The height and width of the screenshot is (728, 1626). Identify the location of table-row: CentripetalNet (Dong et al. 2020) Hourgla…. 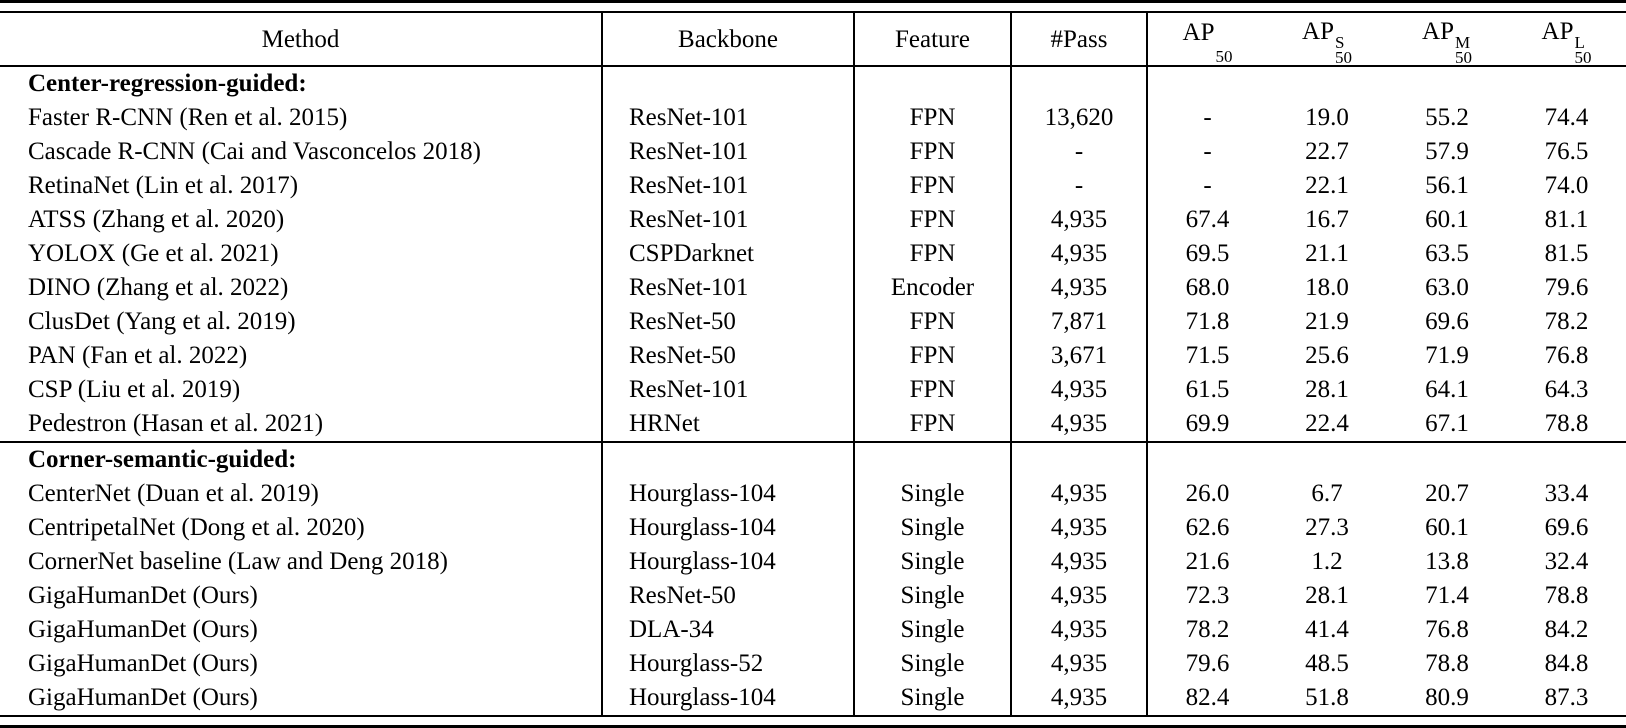
(813, 528).